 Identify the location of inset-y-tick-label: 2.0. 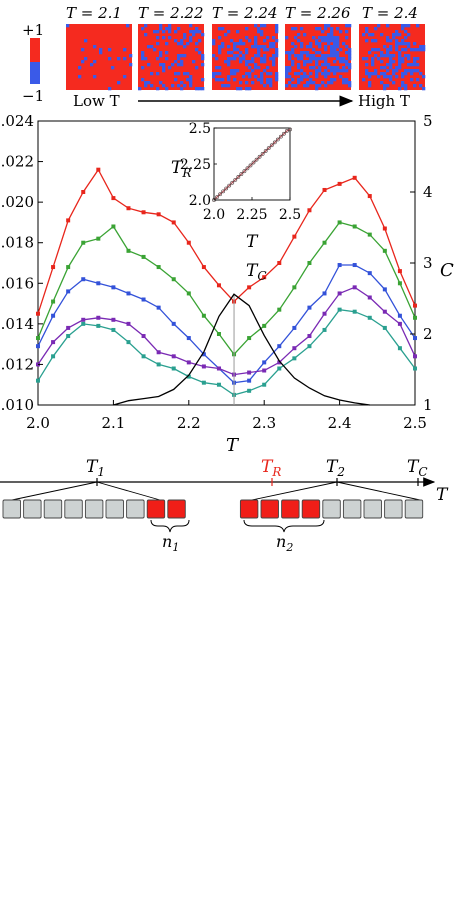
(200, 201).